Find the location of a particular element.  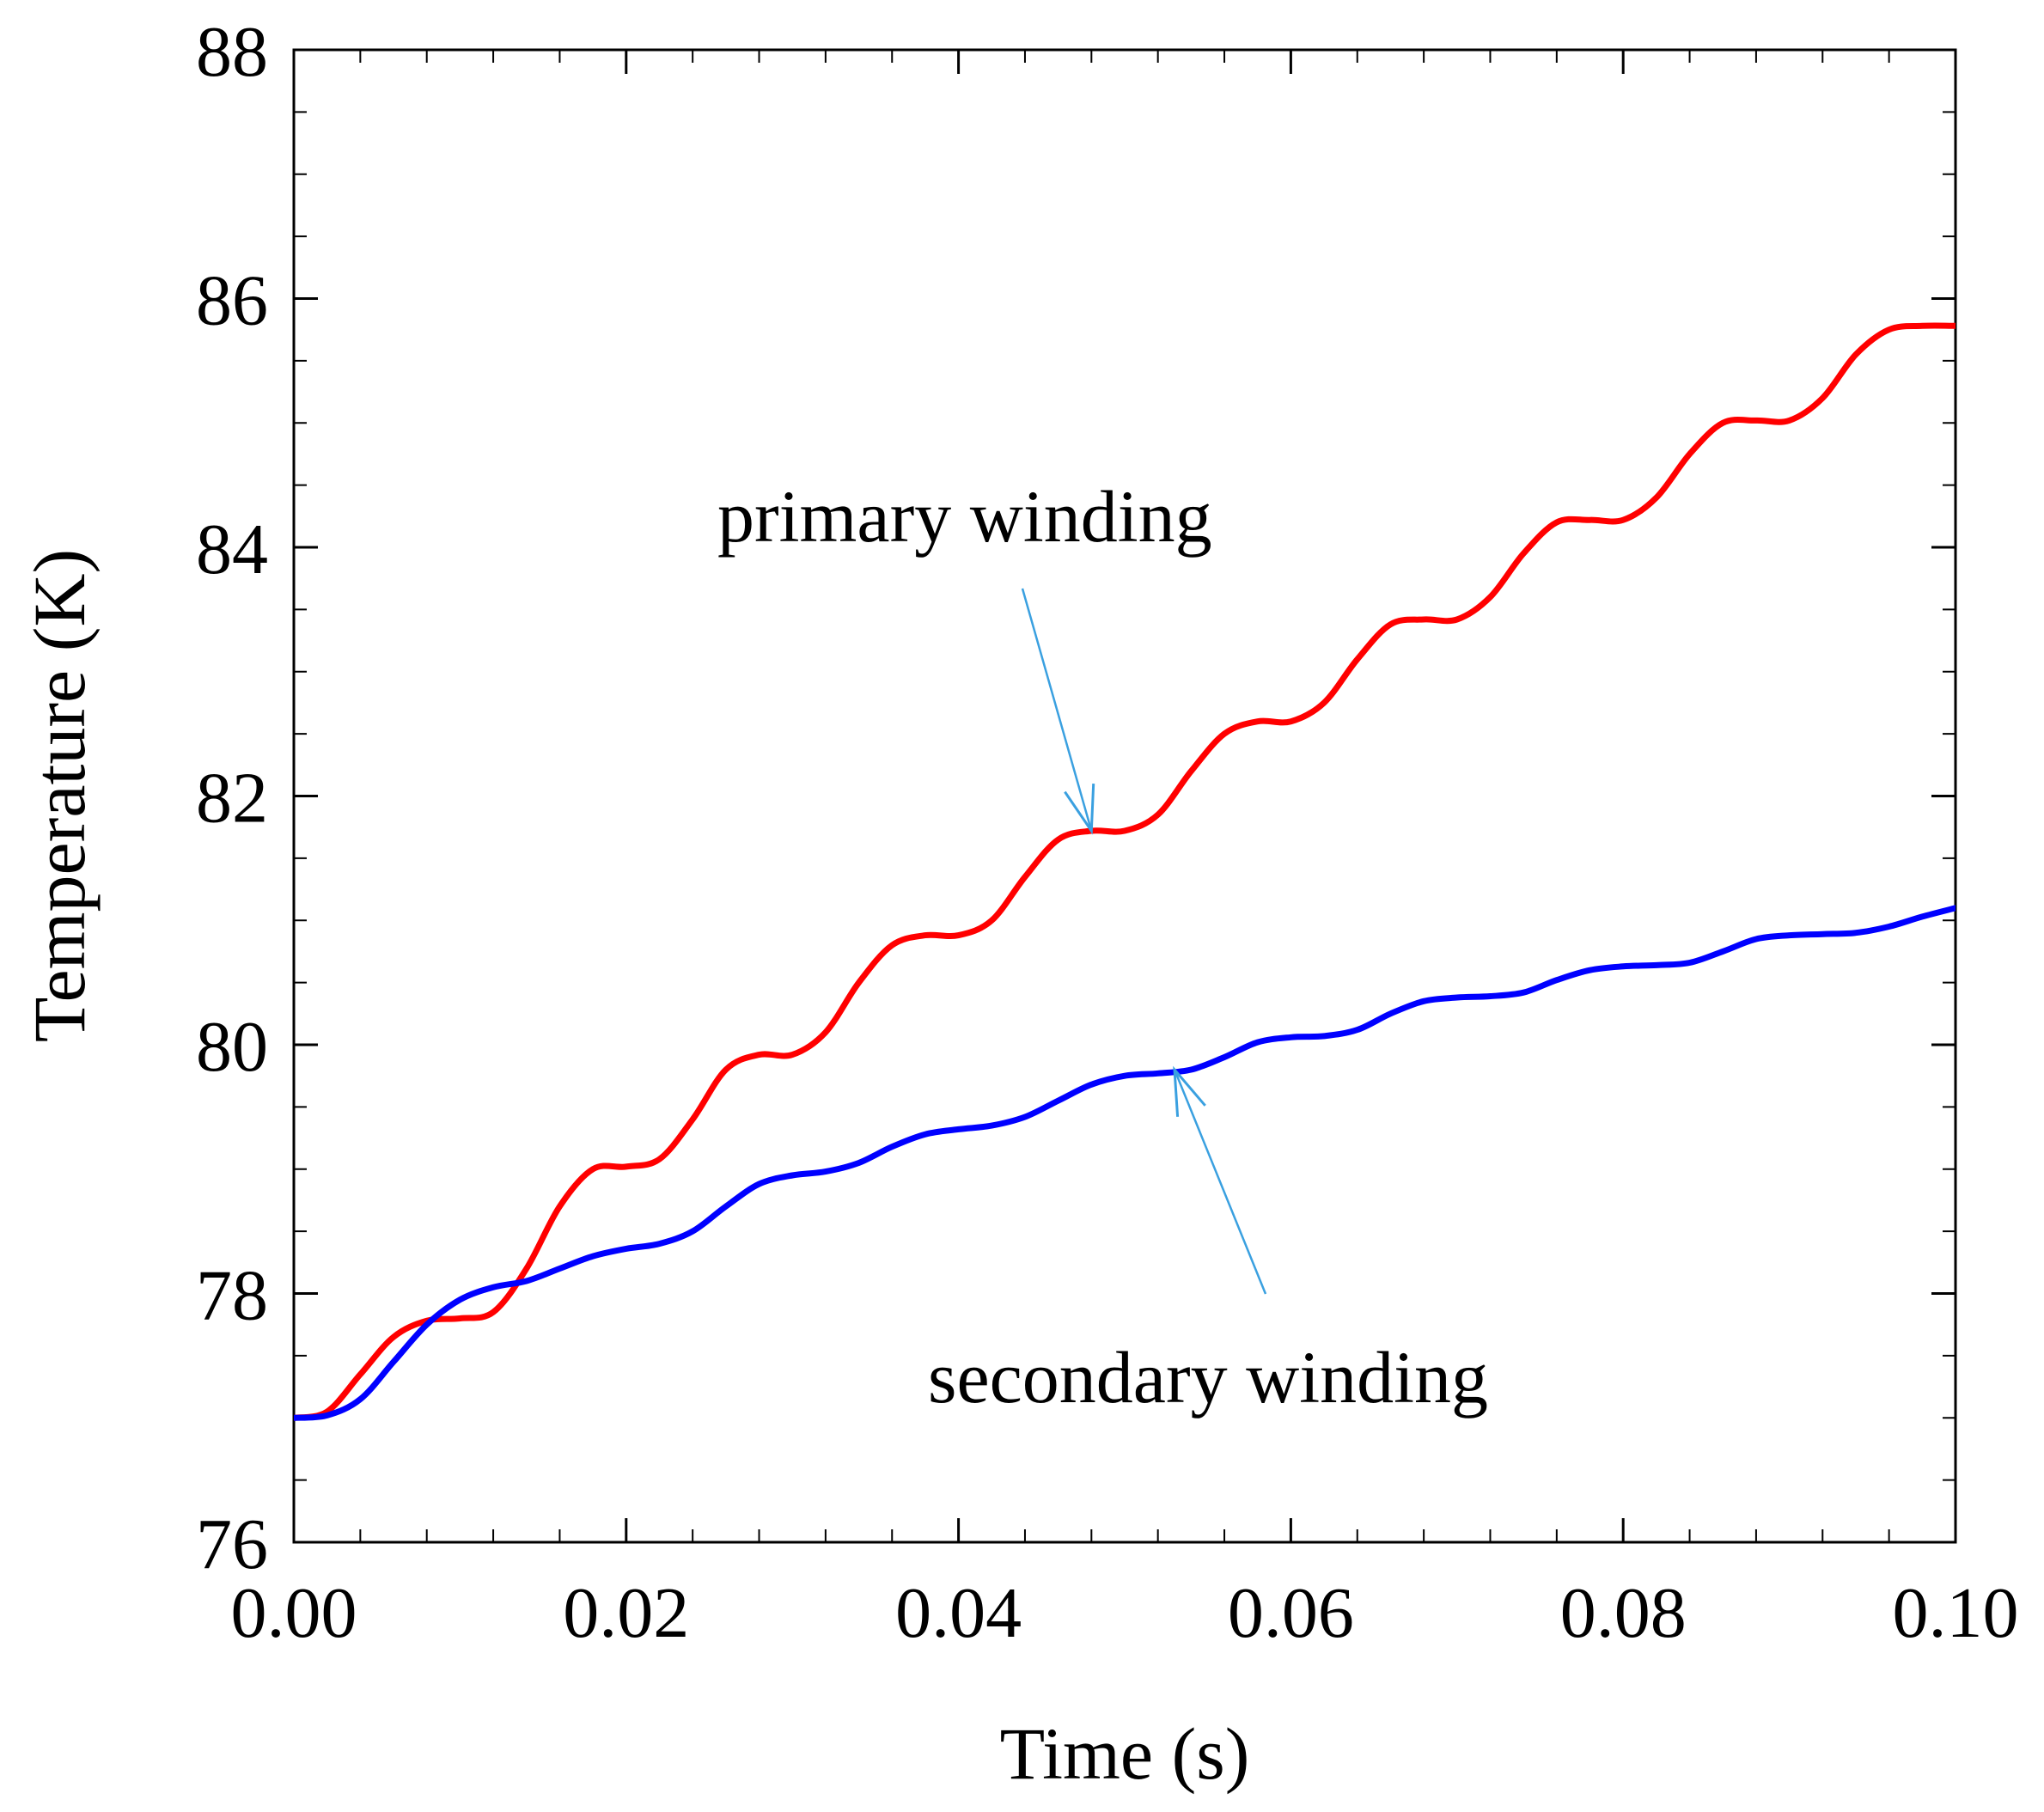

secondary-winding-arrow-shaft is located at coordinates (1220, 1182).